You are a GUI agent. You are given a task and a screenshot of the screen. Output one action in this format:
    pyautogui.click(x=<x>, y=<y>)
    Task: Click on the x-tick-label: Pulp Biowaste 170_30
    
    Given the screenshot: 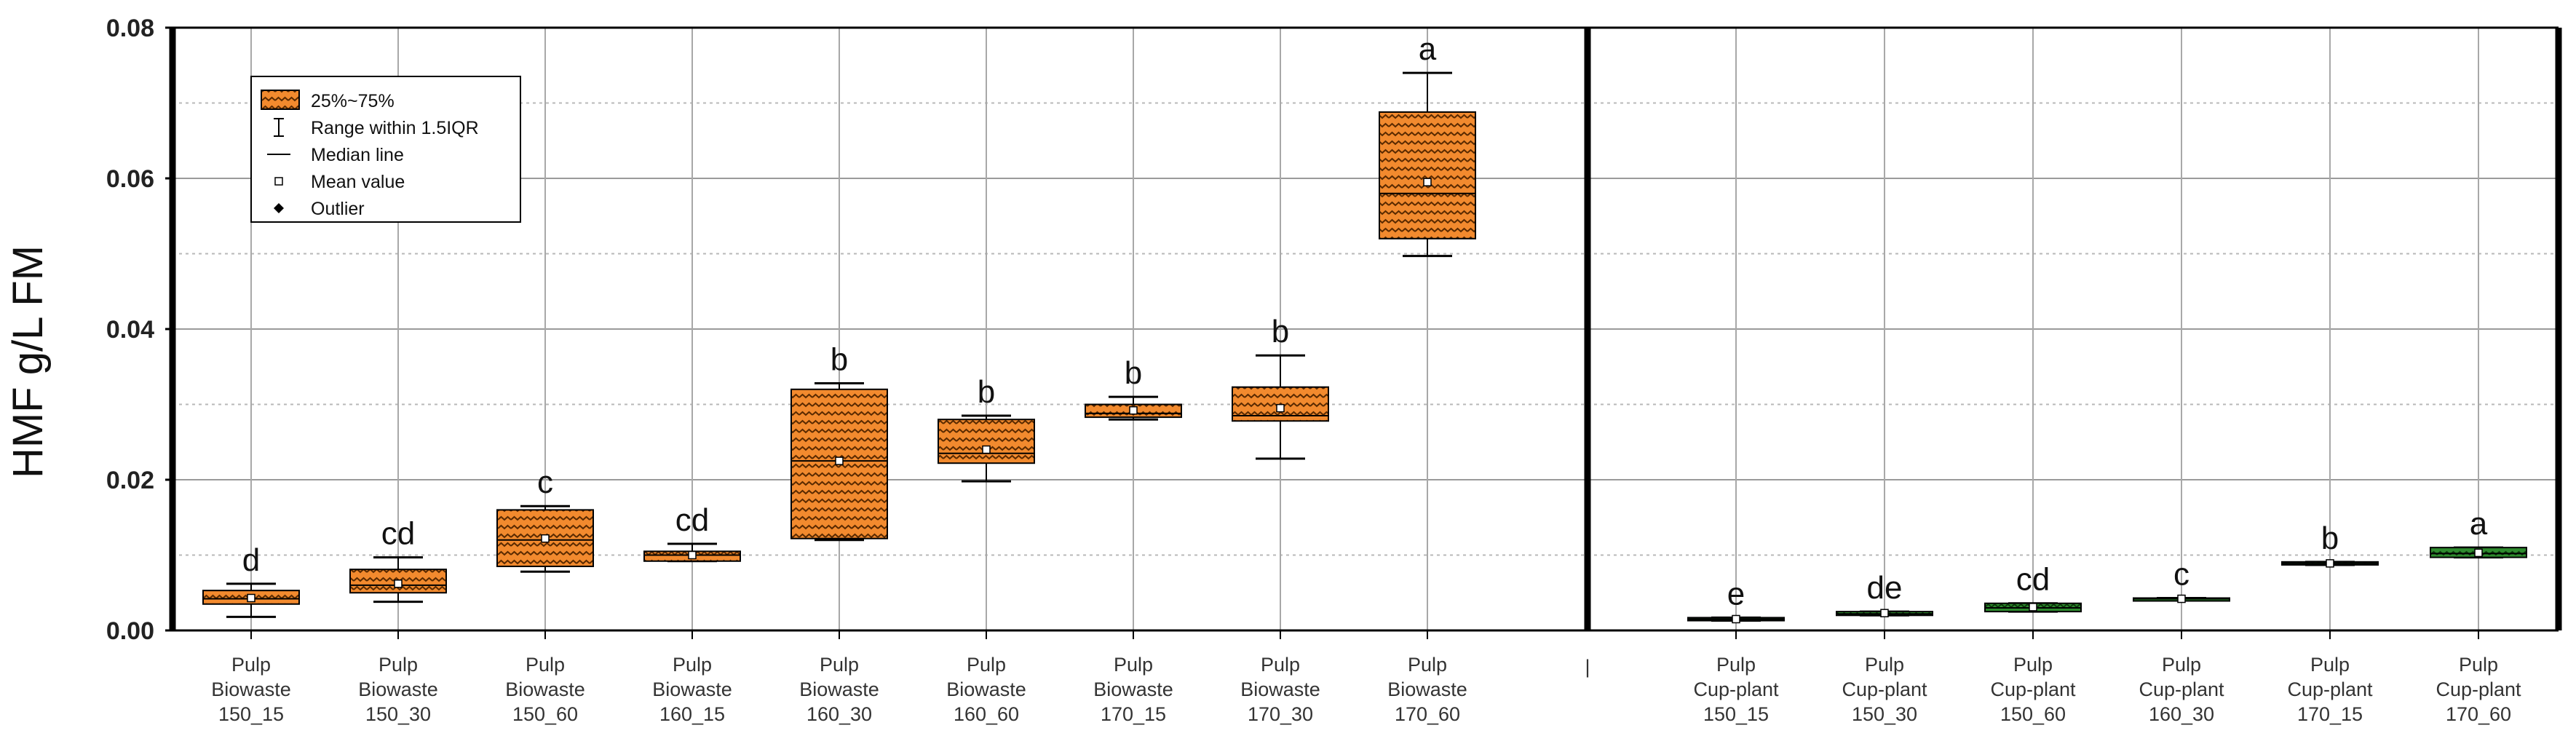 What is the action you would take?
    pyautogui.click(x=1280, y=689)
    